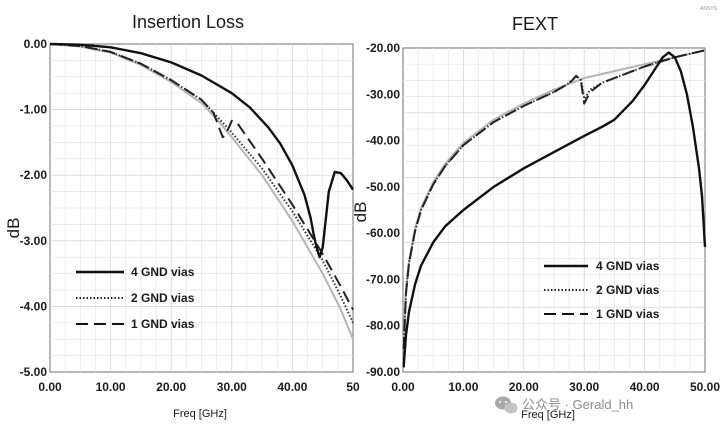  Describe the element at coordinates (555, 387) in the screenshot. I see `x-tick-labels: 0.00 10.00 20.00 30.00 40.00 50.00` at that location.